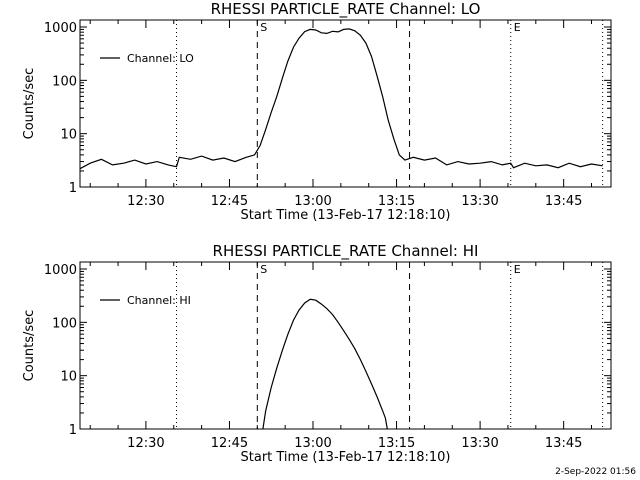 Image resolution: width=640 pixels, height=480 pixels. I want to click on panel-2-annotation-label: S, so click(263, 269).